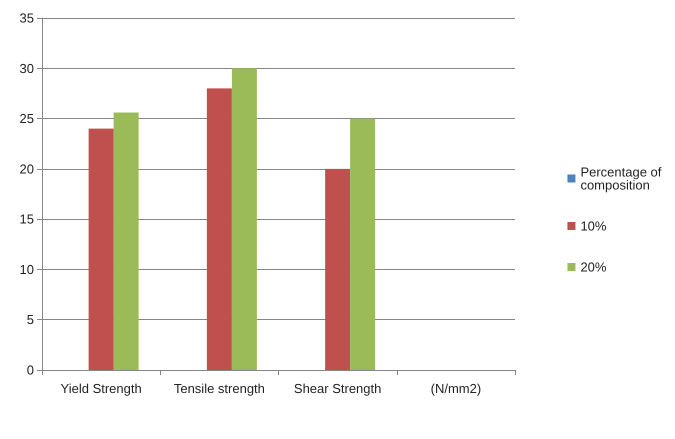 Image resolution: width=675 pixels, height=439 pixels. What do you see at coordinates (593, 226) in the screenshot?
I see `legend-label: 10%` at bounding box center [593, 226].